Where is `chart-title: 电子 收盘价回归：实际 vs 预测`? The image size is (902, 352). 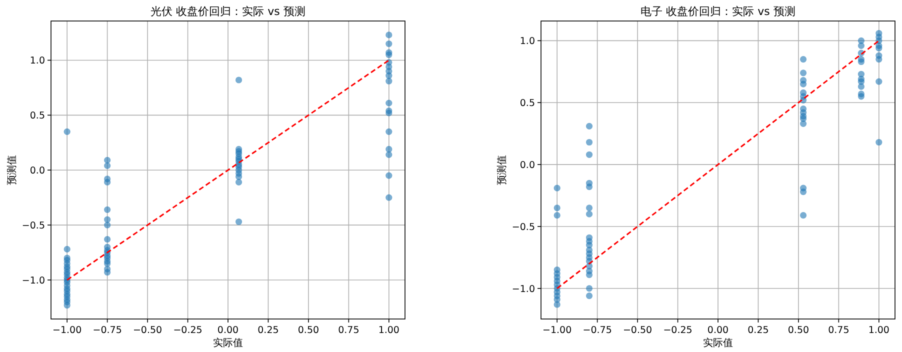 chart-title: 电子 收盘价回归：实际 vs 预测 is located at coordinates (718, 11).